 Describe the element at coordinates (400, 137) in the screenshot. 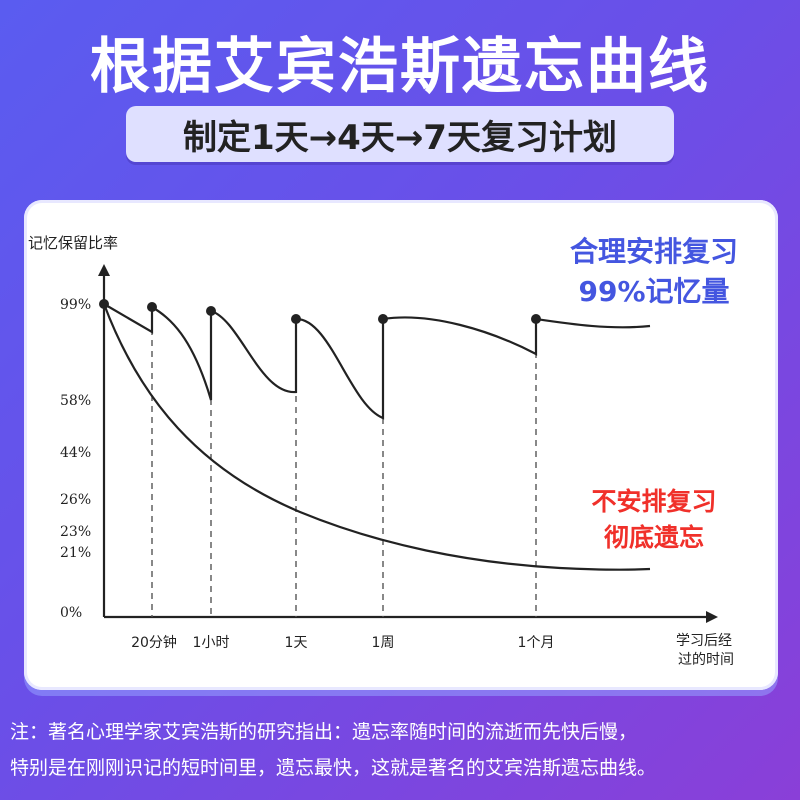

I see `subtitle: 制定1天→4天→7天复习计划` at that location.